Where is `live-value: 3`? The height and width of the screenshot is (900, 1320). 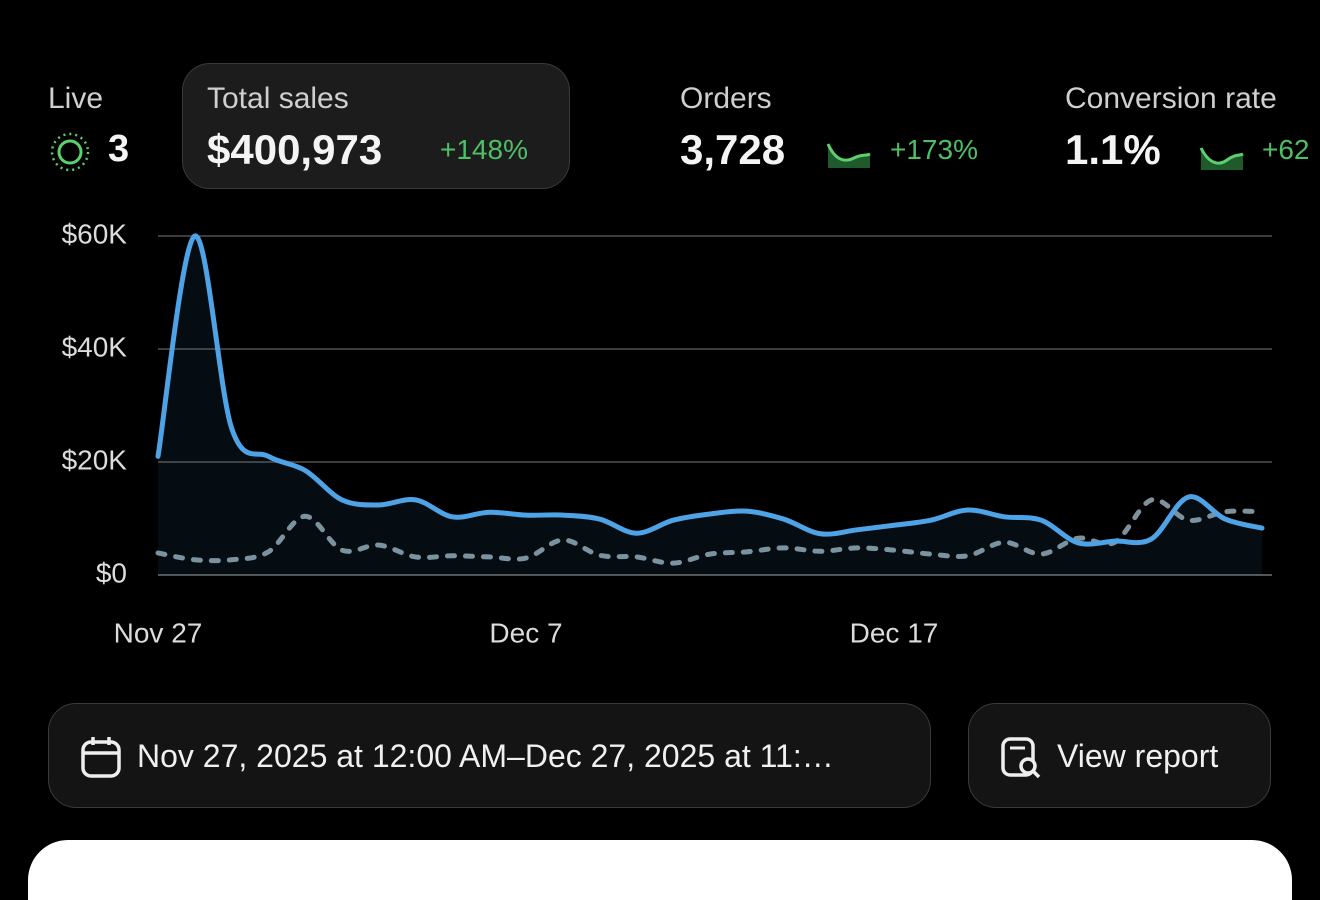
live-value: 3 is located at coordinates (119, 149).